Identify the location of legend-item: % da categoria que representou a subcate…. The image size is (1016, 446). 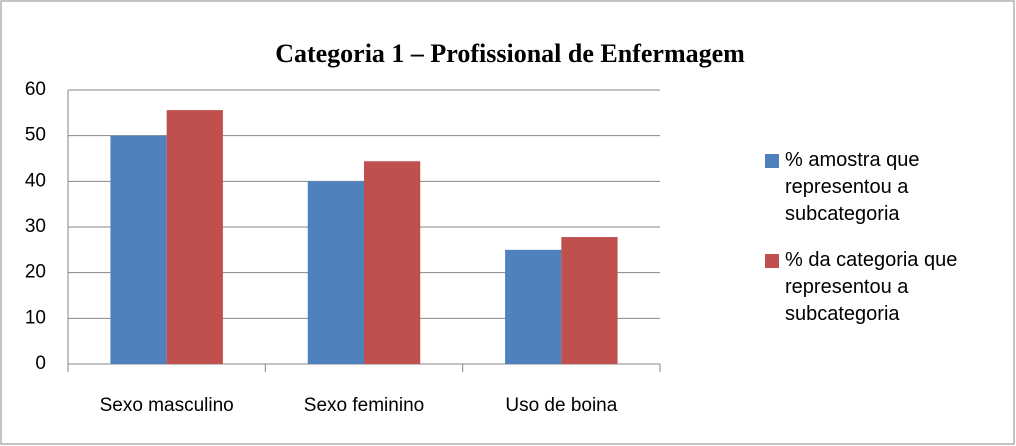
(880, 287).